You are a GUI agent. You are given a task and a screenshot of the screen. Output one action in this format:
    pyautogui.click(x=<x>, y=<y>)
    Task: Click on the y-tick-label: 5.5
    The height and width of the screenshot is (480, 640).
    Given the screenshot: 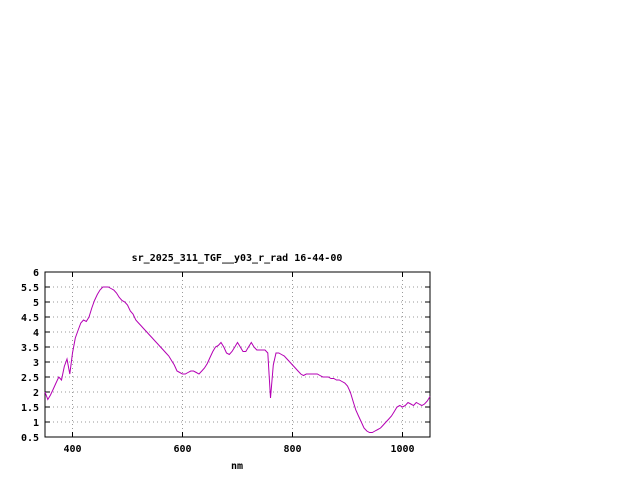 What is the action you would take?
    pyautogui.click(x=30, y=288)
    